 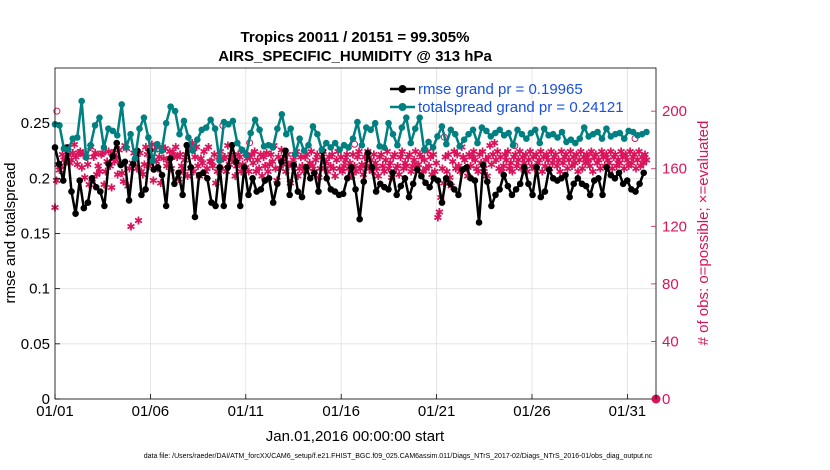 I want to click on y-left-tick-label: 0.15, so click(x=35, y=234).